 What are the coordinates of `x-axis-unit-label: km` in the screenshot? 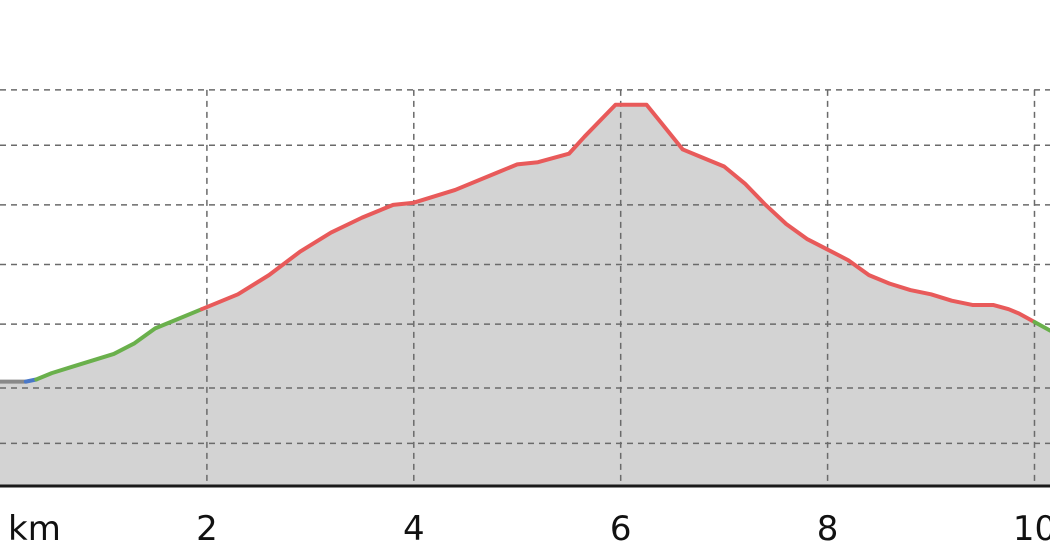 It's located at (34, 529).